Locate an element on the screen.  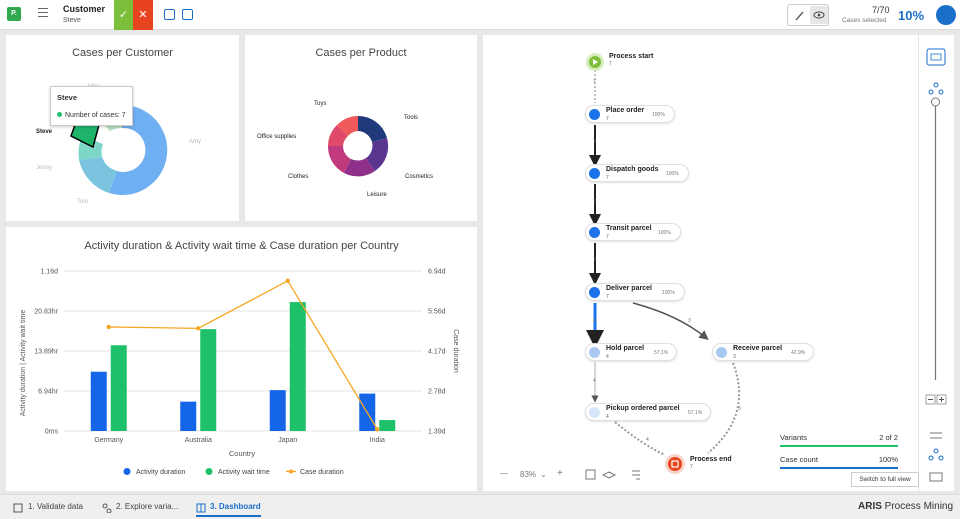
x-tick: India is located at coordinates (377, 440).